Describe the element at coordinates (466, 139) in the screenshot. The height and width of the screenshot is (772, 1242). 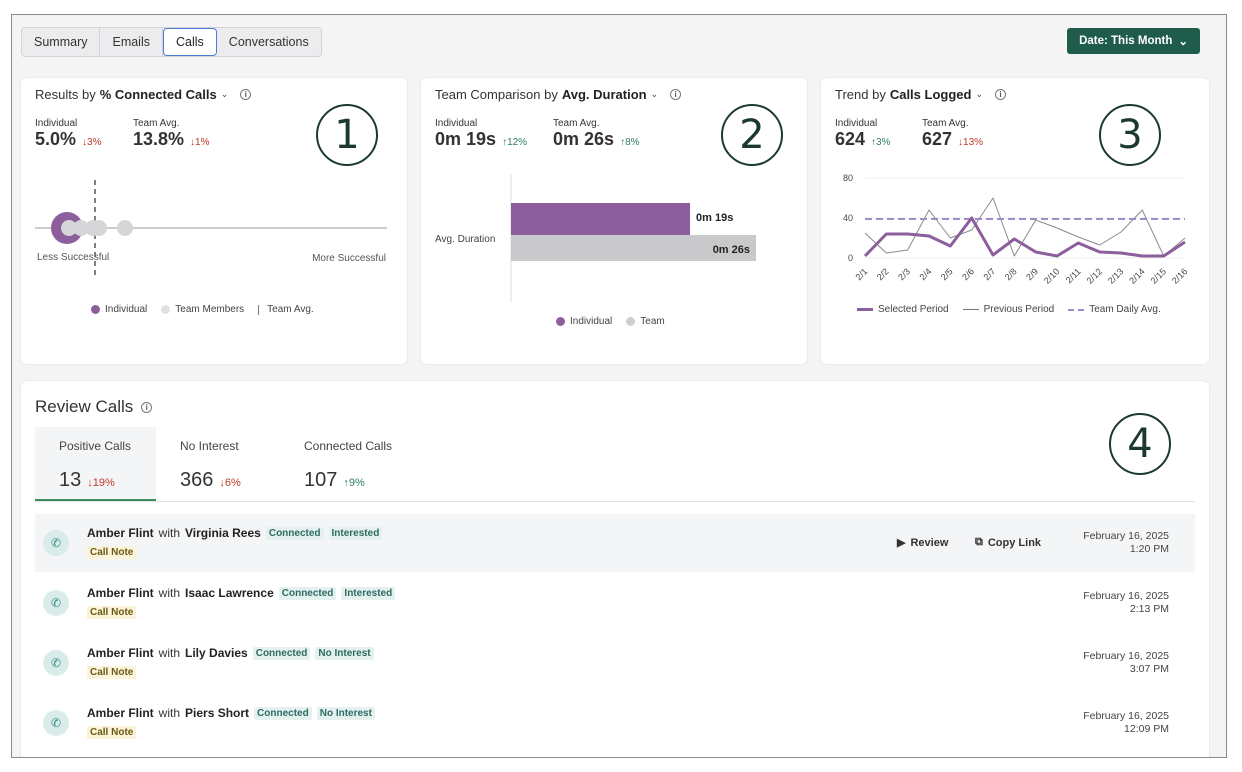
I see `individual-value: 0m 19s` at that location.